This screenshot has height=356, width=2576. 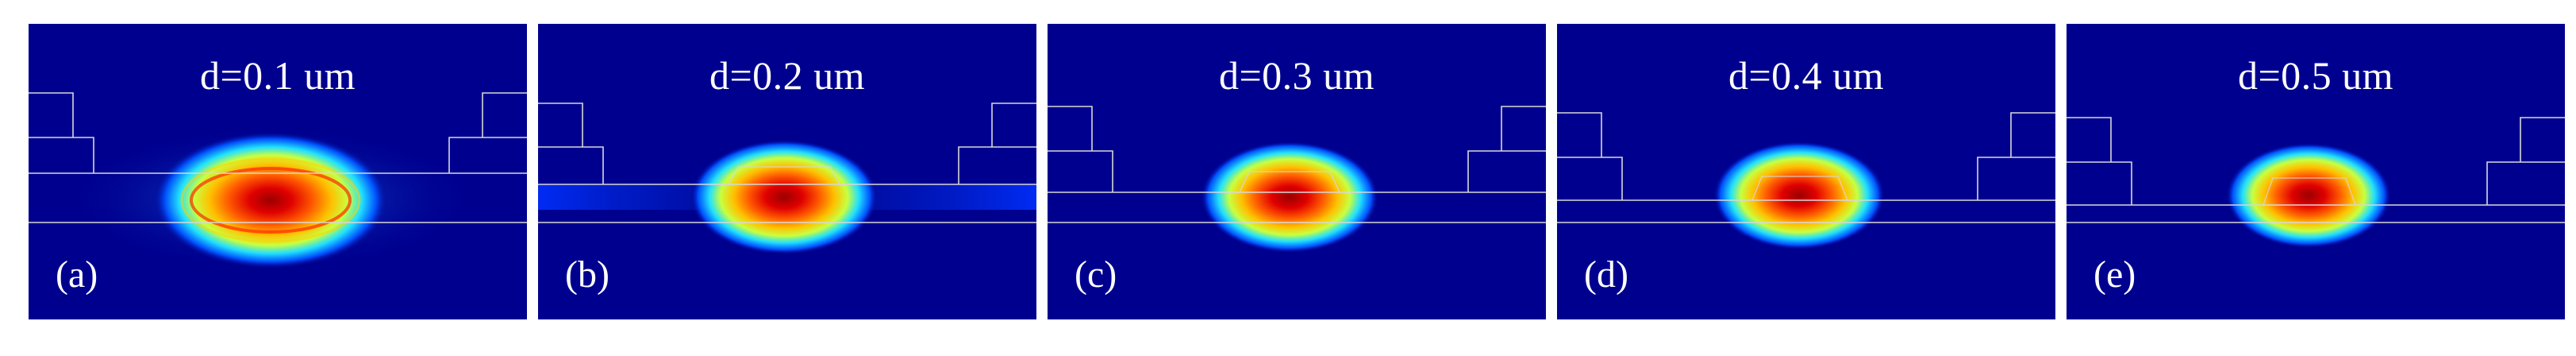 I want to click on panel-label-b: (b), so click(x=587, y=274).